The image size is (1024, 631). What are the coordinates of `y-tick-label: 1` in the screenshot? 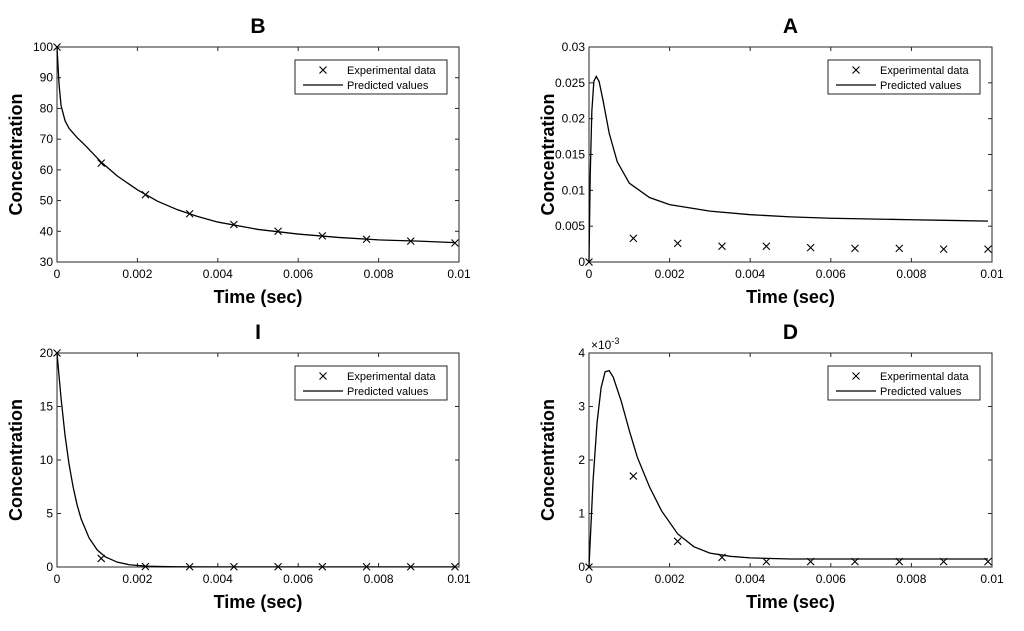 It's located at (581, 514).